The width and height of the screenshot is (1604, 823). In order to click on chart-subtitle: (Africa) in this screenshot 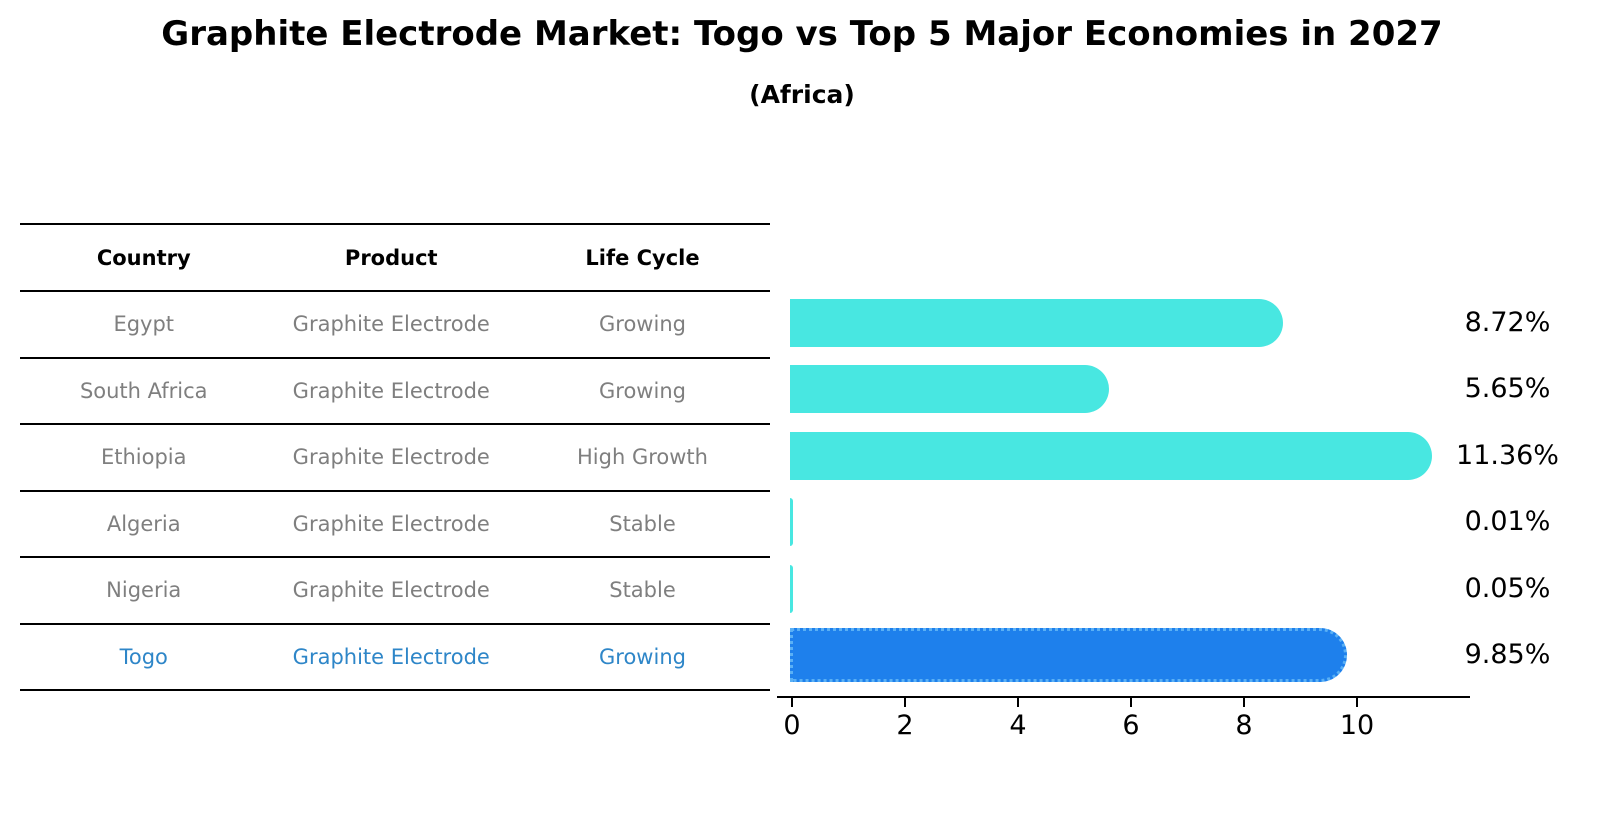, I will do `click(802, 94)`.